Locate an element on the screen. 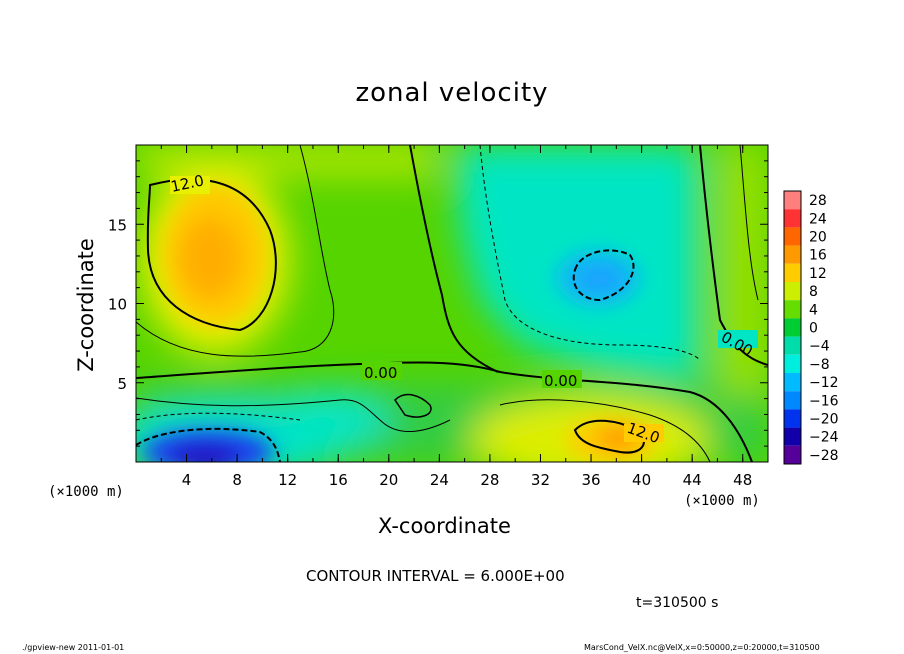 The height and width of the screenshot is (654, 904). colorbar-label: −24 is located at coordinates (824, 438).